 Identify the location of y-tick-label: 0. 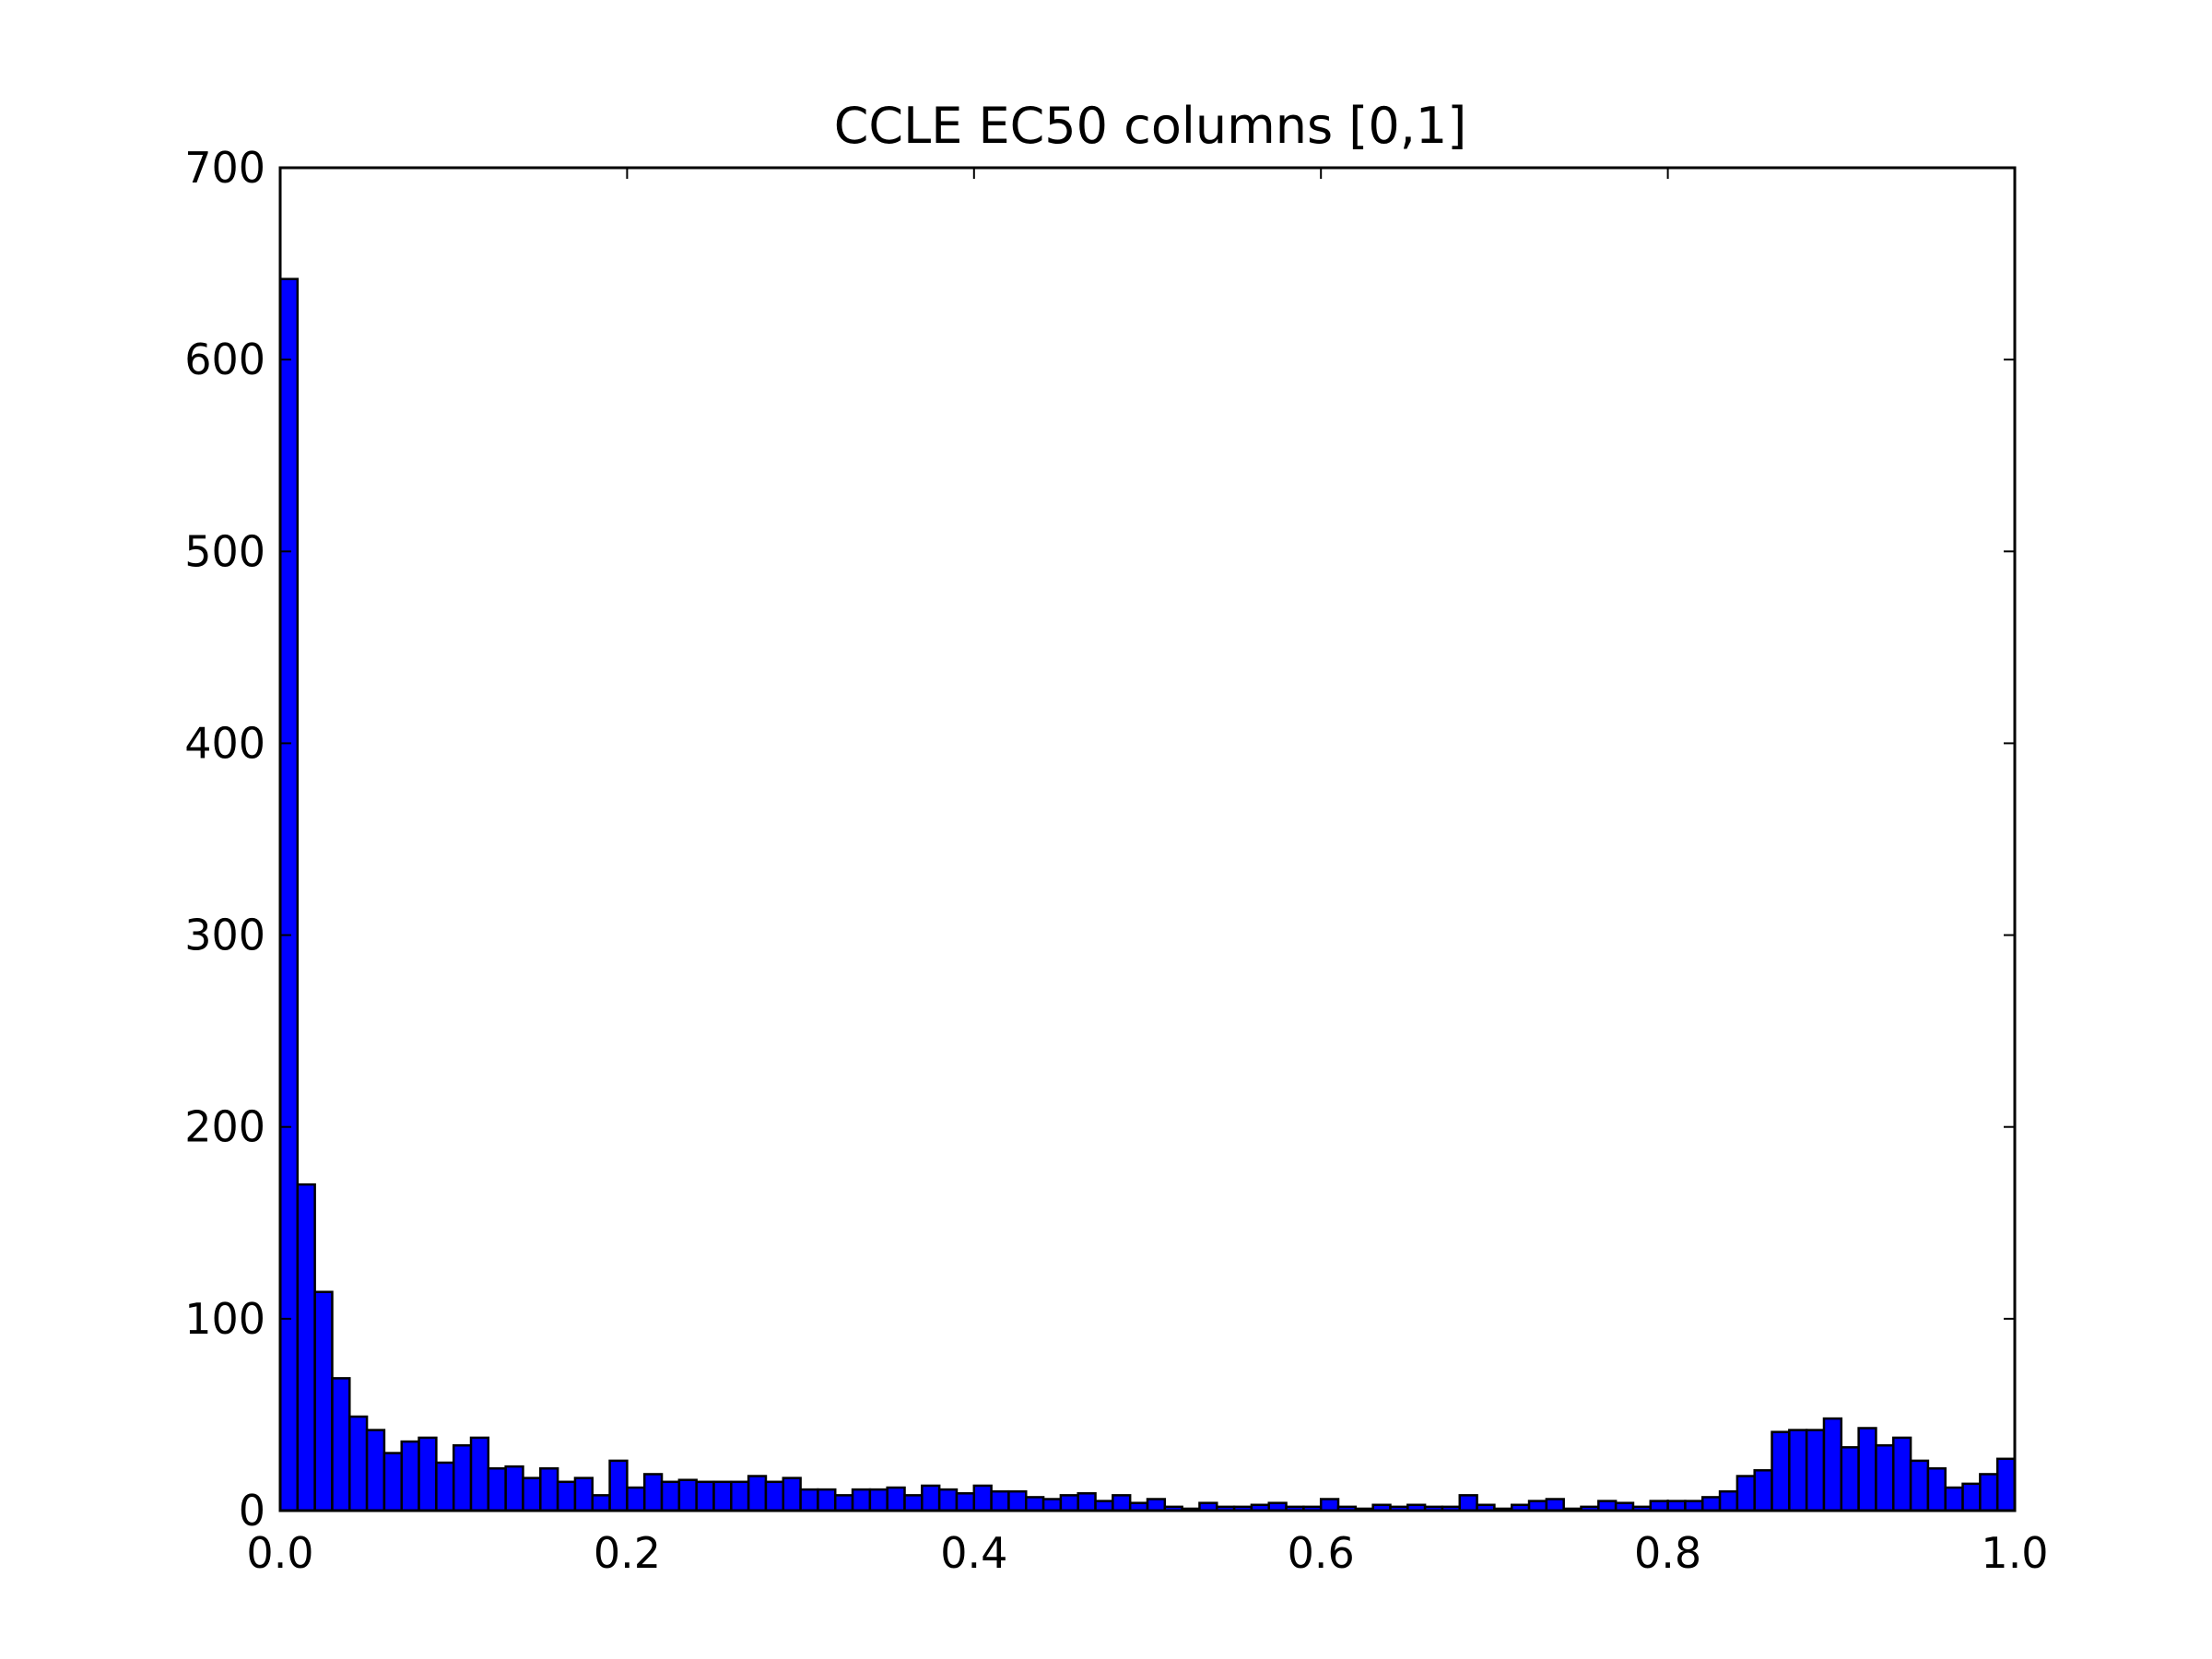
(252, 1510).